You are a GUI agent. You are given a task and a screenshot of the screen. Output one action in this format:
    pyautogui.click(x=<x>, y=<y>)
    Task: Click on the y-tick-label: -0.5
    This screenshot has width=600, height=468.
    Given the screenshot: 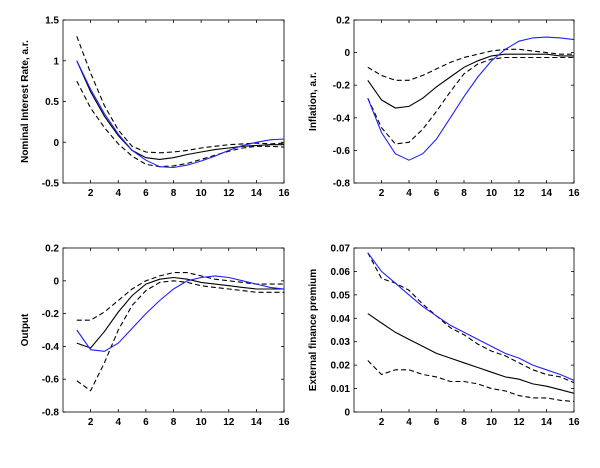 What is the action you would take?
    pyautogui.click(x=51, y=184)
    